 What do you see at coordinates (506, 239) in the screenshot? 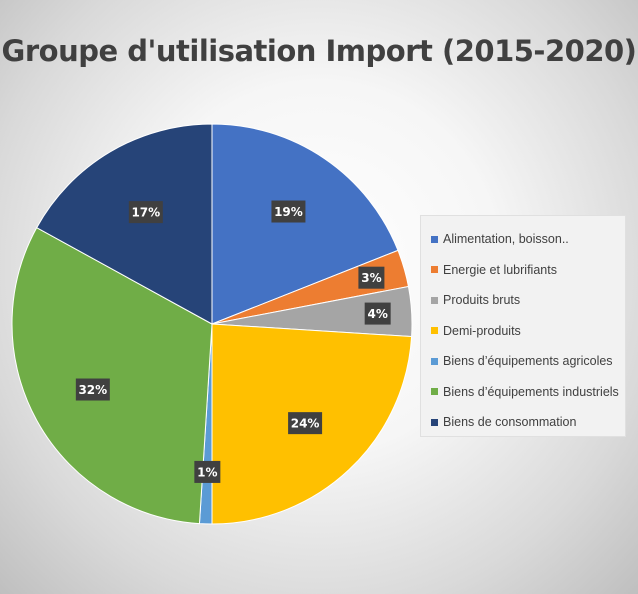
I see `legend-label: Alimentation, boisson..` at bounding box center [506, 239].